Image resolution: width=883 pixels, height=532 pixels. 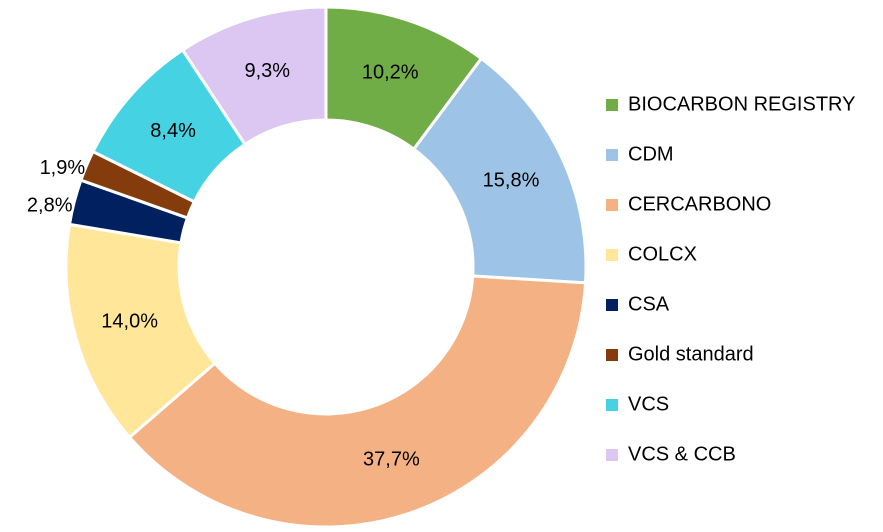 What do you see at coordinates (682, 454) in the screenshot?
I see `legend-label: VCS & CCB` at bounding box center [682, 454].